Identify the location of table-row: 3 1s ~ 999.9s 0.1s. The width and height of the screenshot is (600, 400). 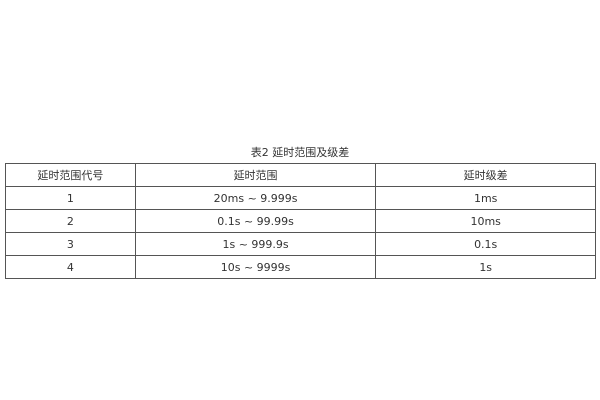
(300, 244).